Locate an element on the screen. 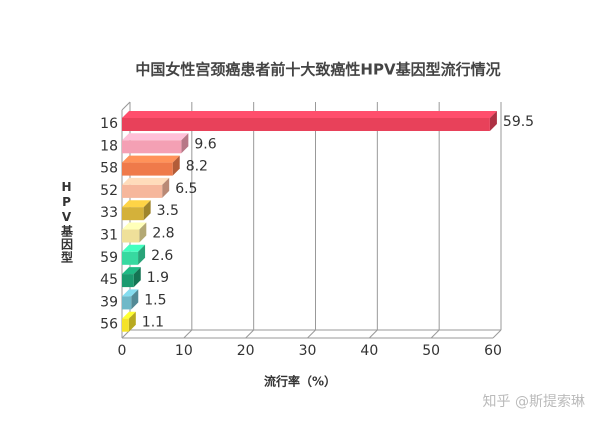 The height and width of the screenshot is (424, 600). x-tick-label: 20 is located at coordinates (246, 351).